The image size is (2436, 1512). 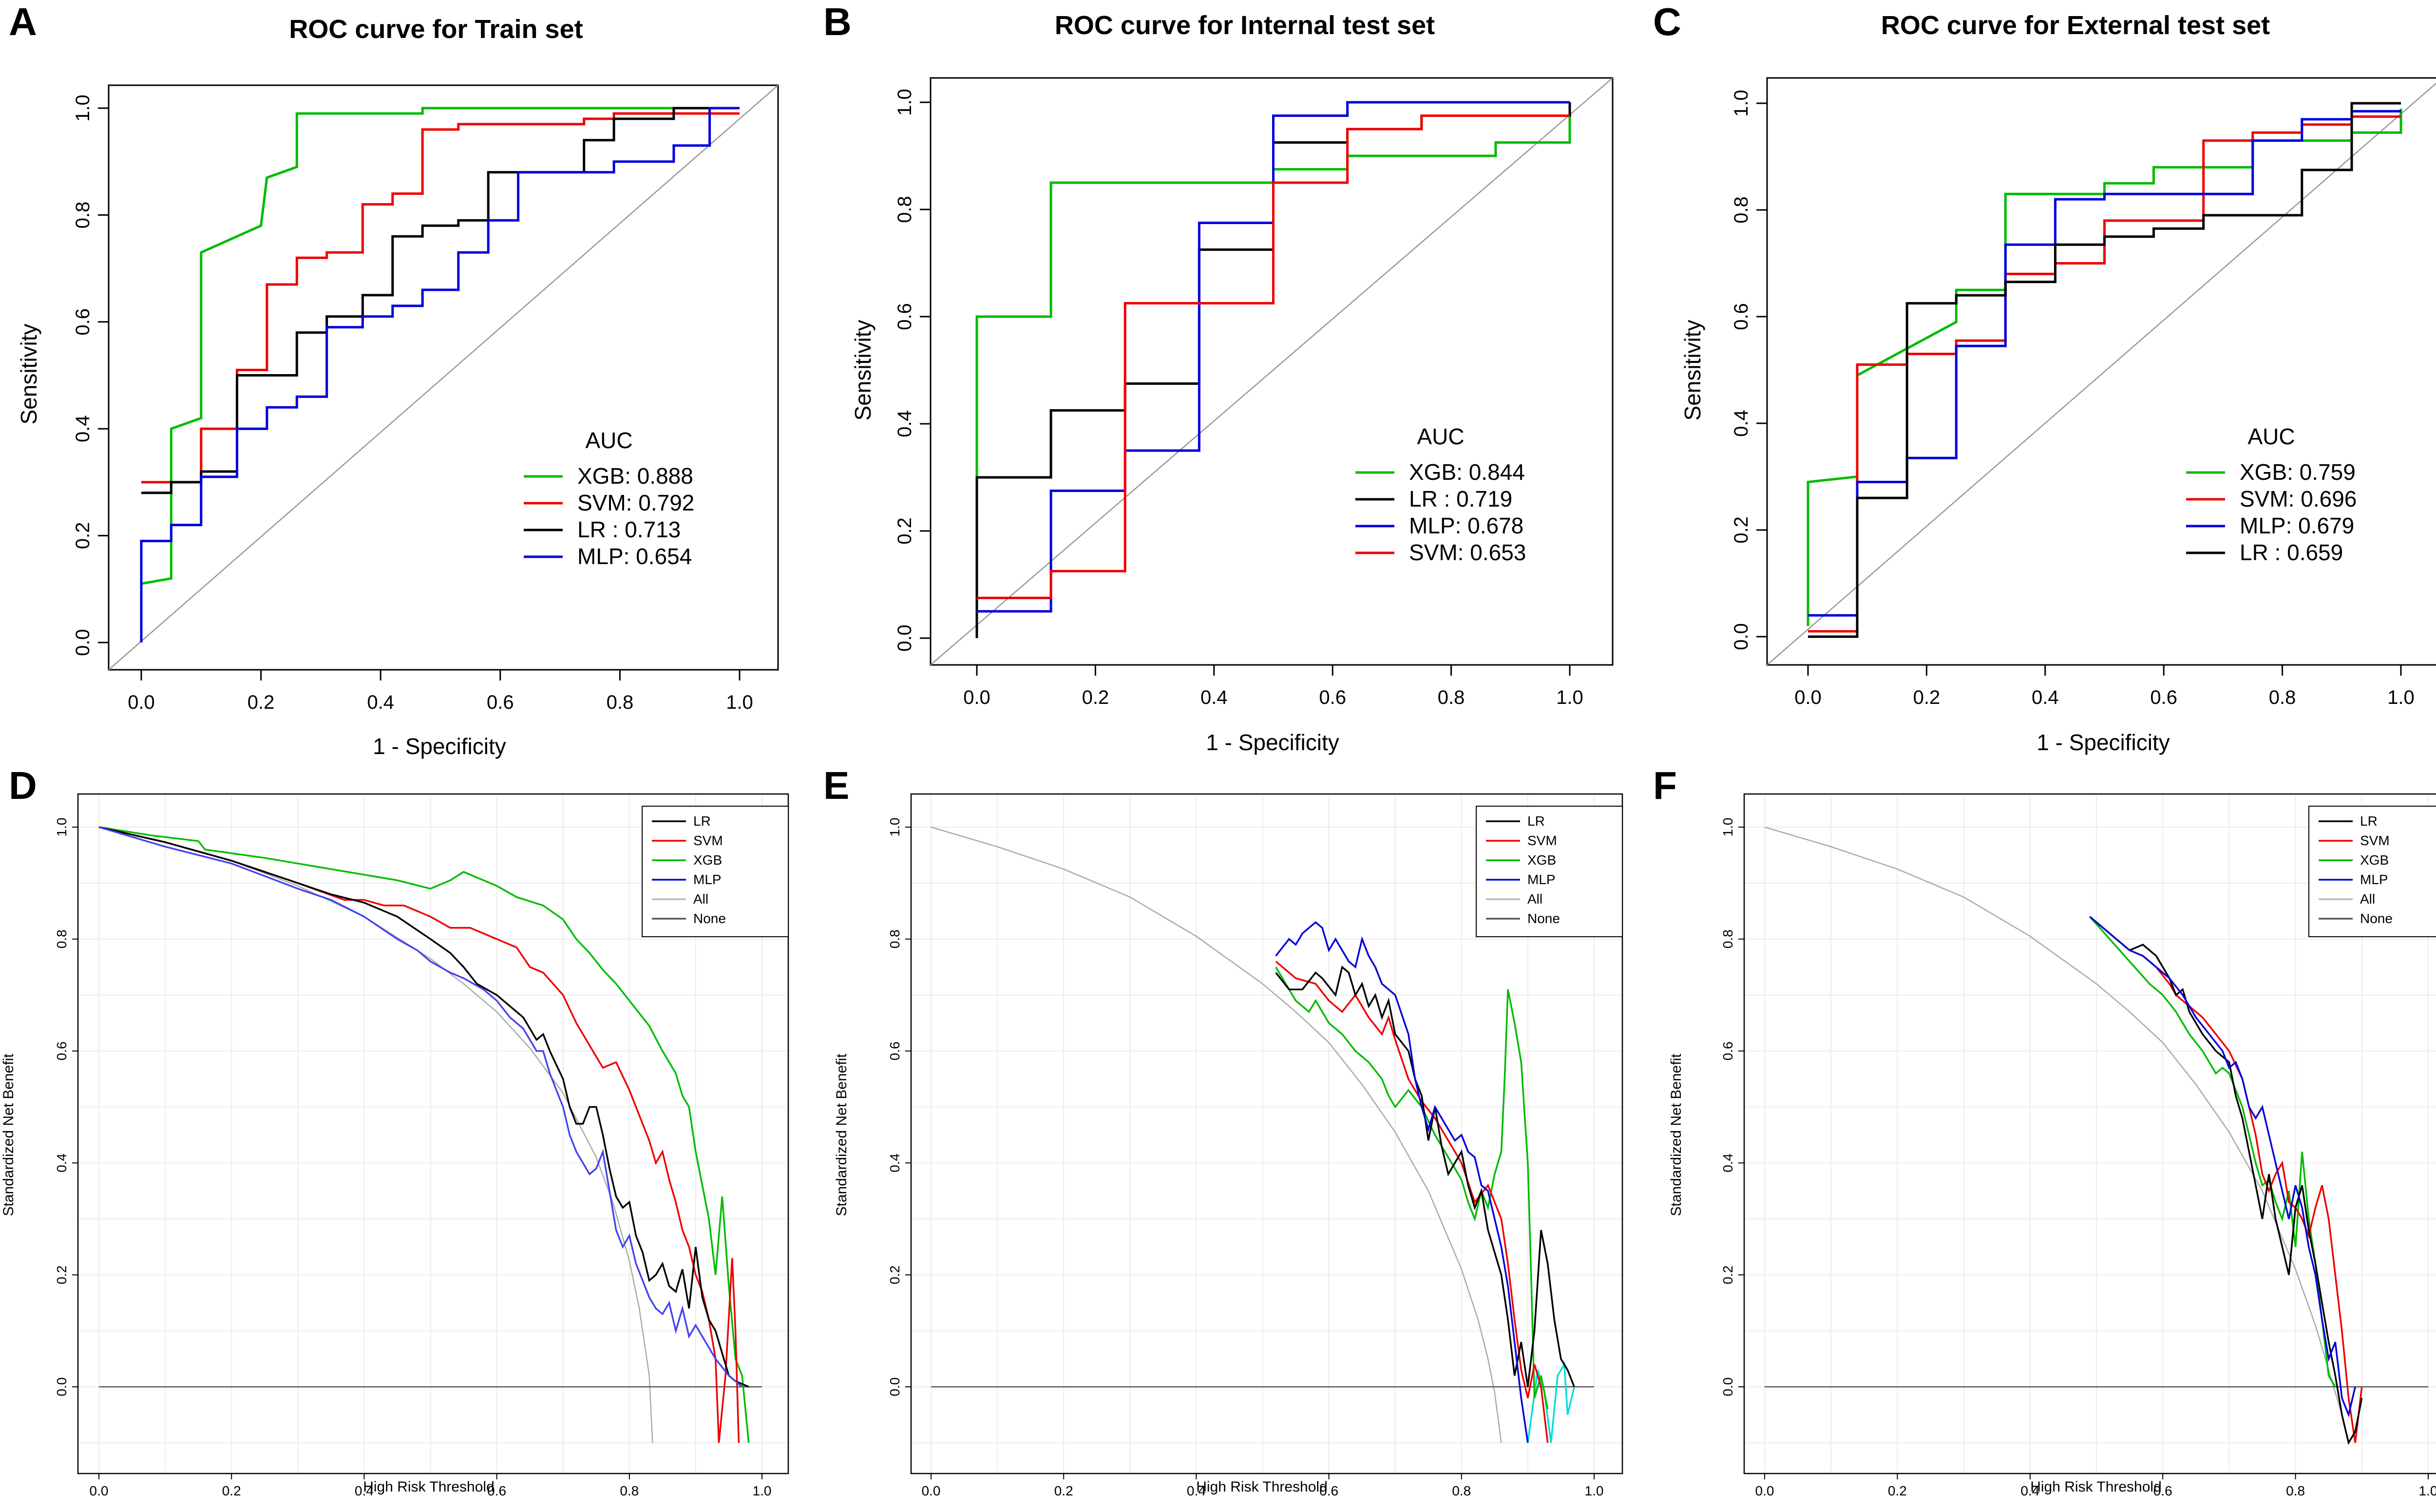 I want to click on panel-d-xlabel: High Risk Threshold, so click(x=429, y=1487).